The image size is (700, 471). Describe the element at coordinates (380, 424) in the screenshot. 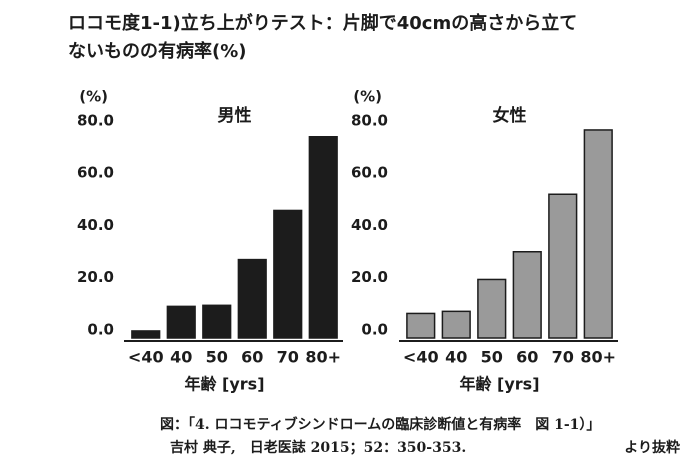

I see `caption: 図：「4. ロコモティブシンドロームの臨床診断値と有病率 図 1-1）」` at that location.